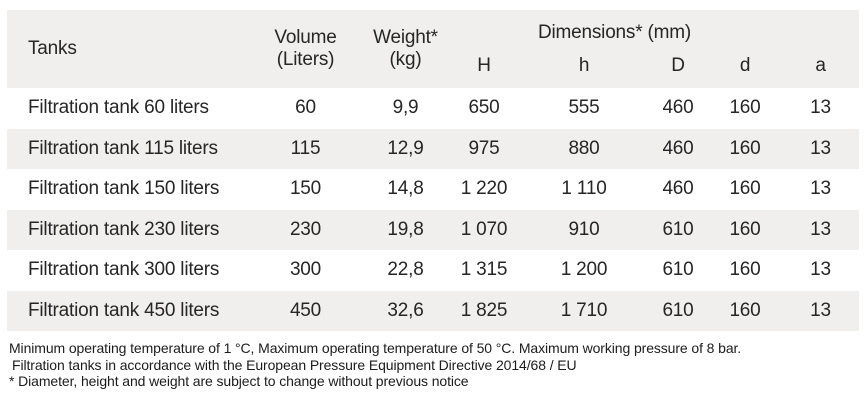 The height and width of the screenshot is (410, 866). Describe the element at coordinates (584, 229) in the screenshot. I see `tank-dim-h: 910` at that location.